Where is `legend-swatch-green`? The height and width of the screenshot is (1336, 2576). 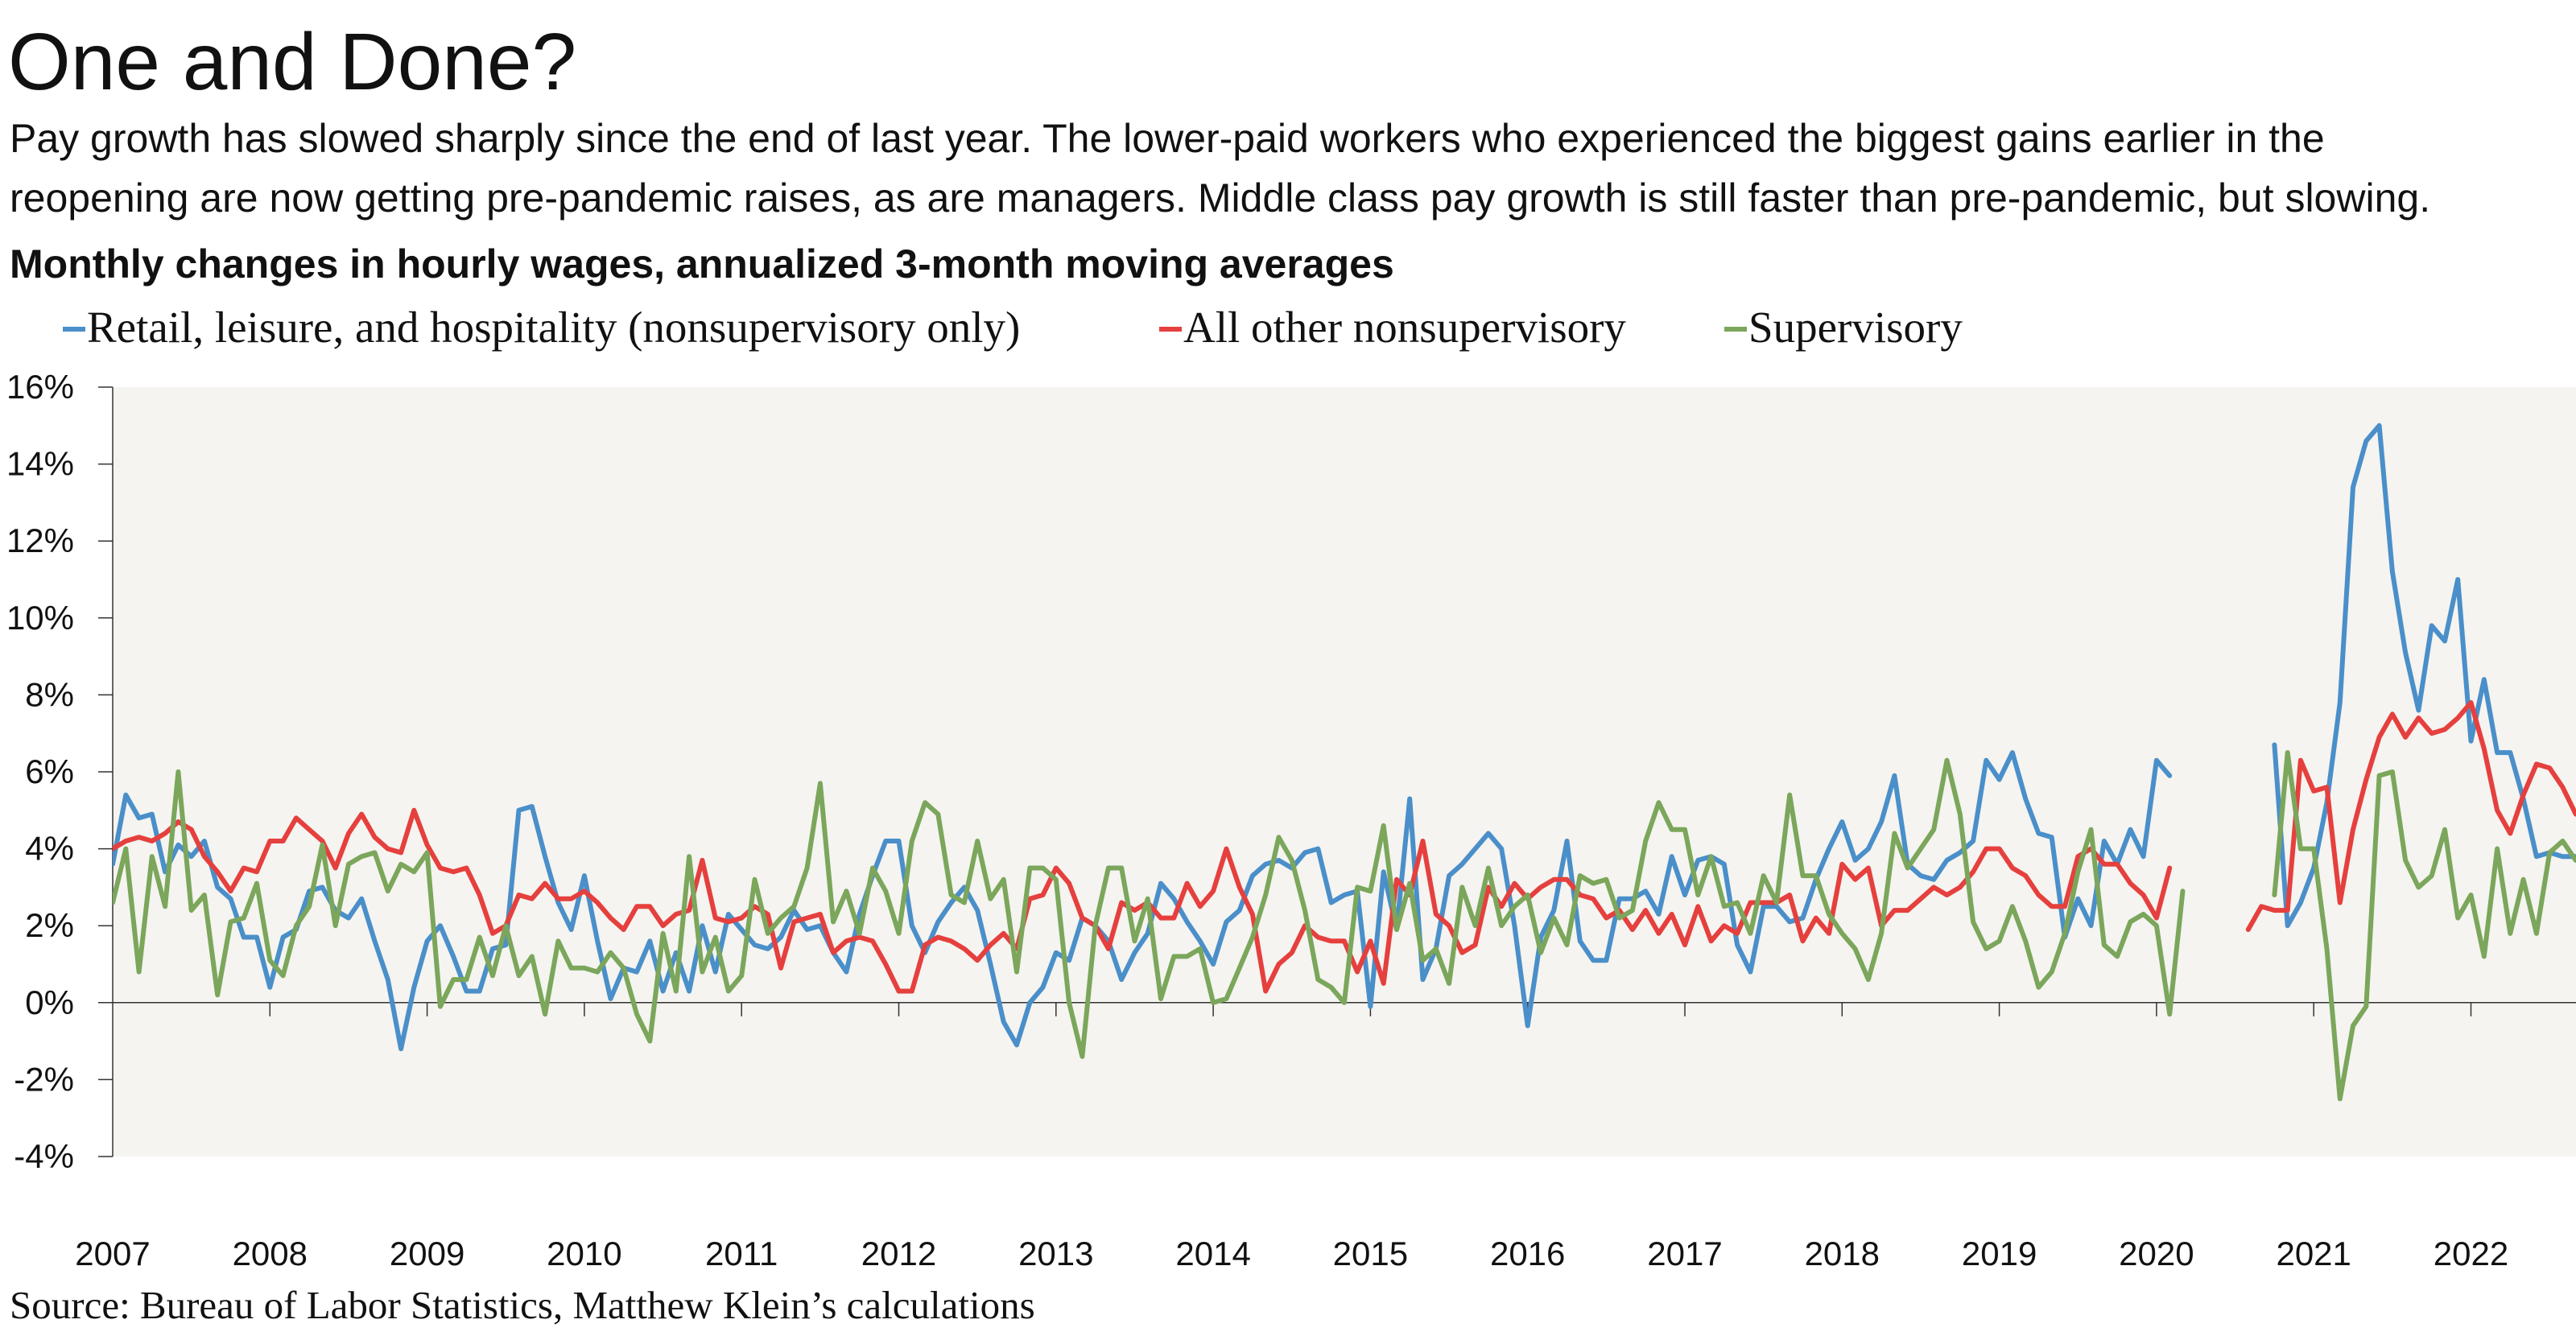 legend-swatch-green is located at coordinates (1735, 329).